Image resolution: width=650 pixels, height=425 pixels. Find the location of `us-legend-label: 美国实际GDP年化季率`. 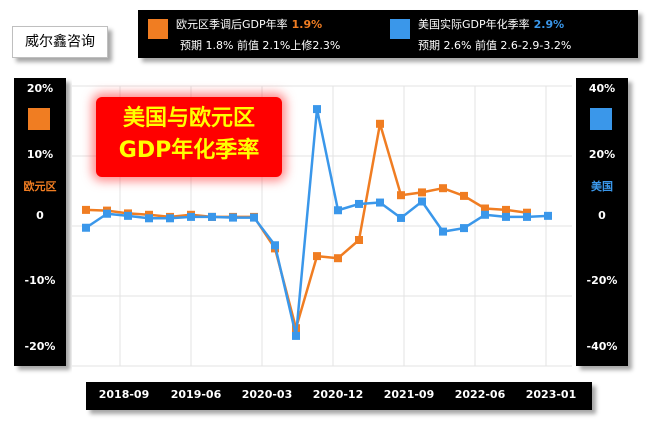

us-legend-label: 美国实际GDP年化季率 is located at coordinates (474, 24).